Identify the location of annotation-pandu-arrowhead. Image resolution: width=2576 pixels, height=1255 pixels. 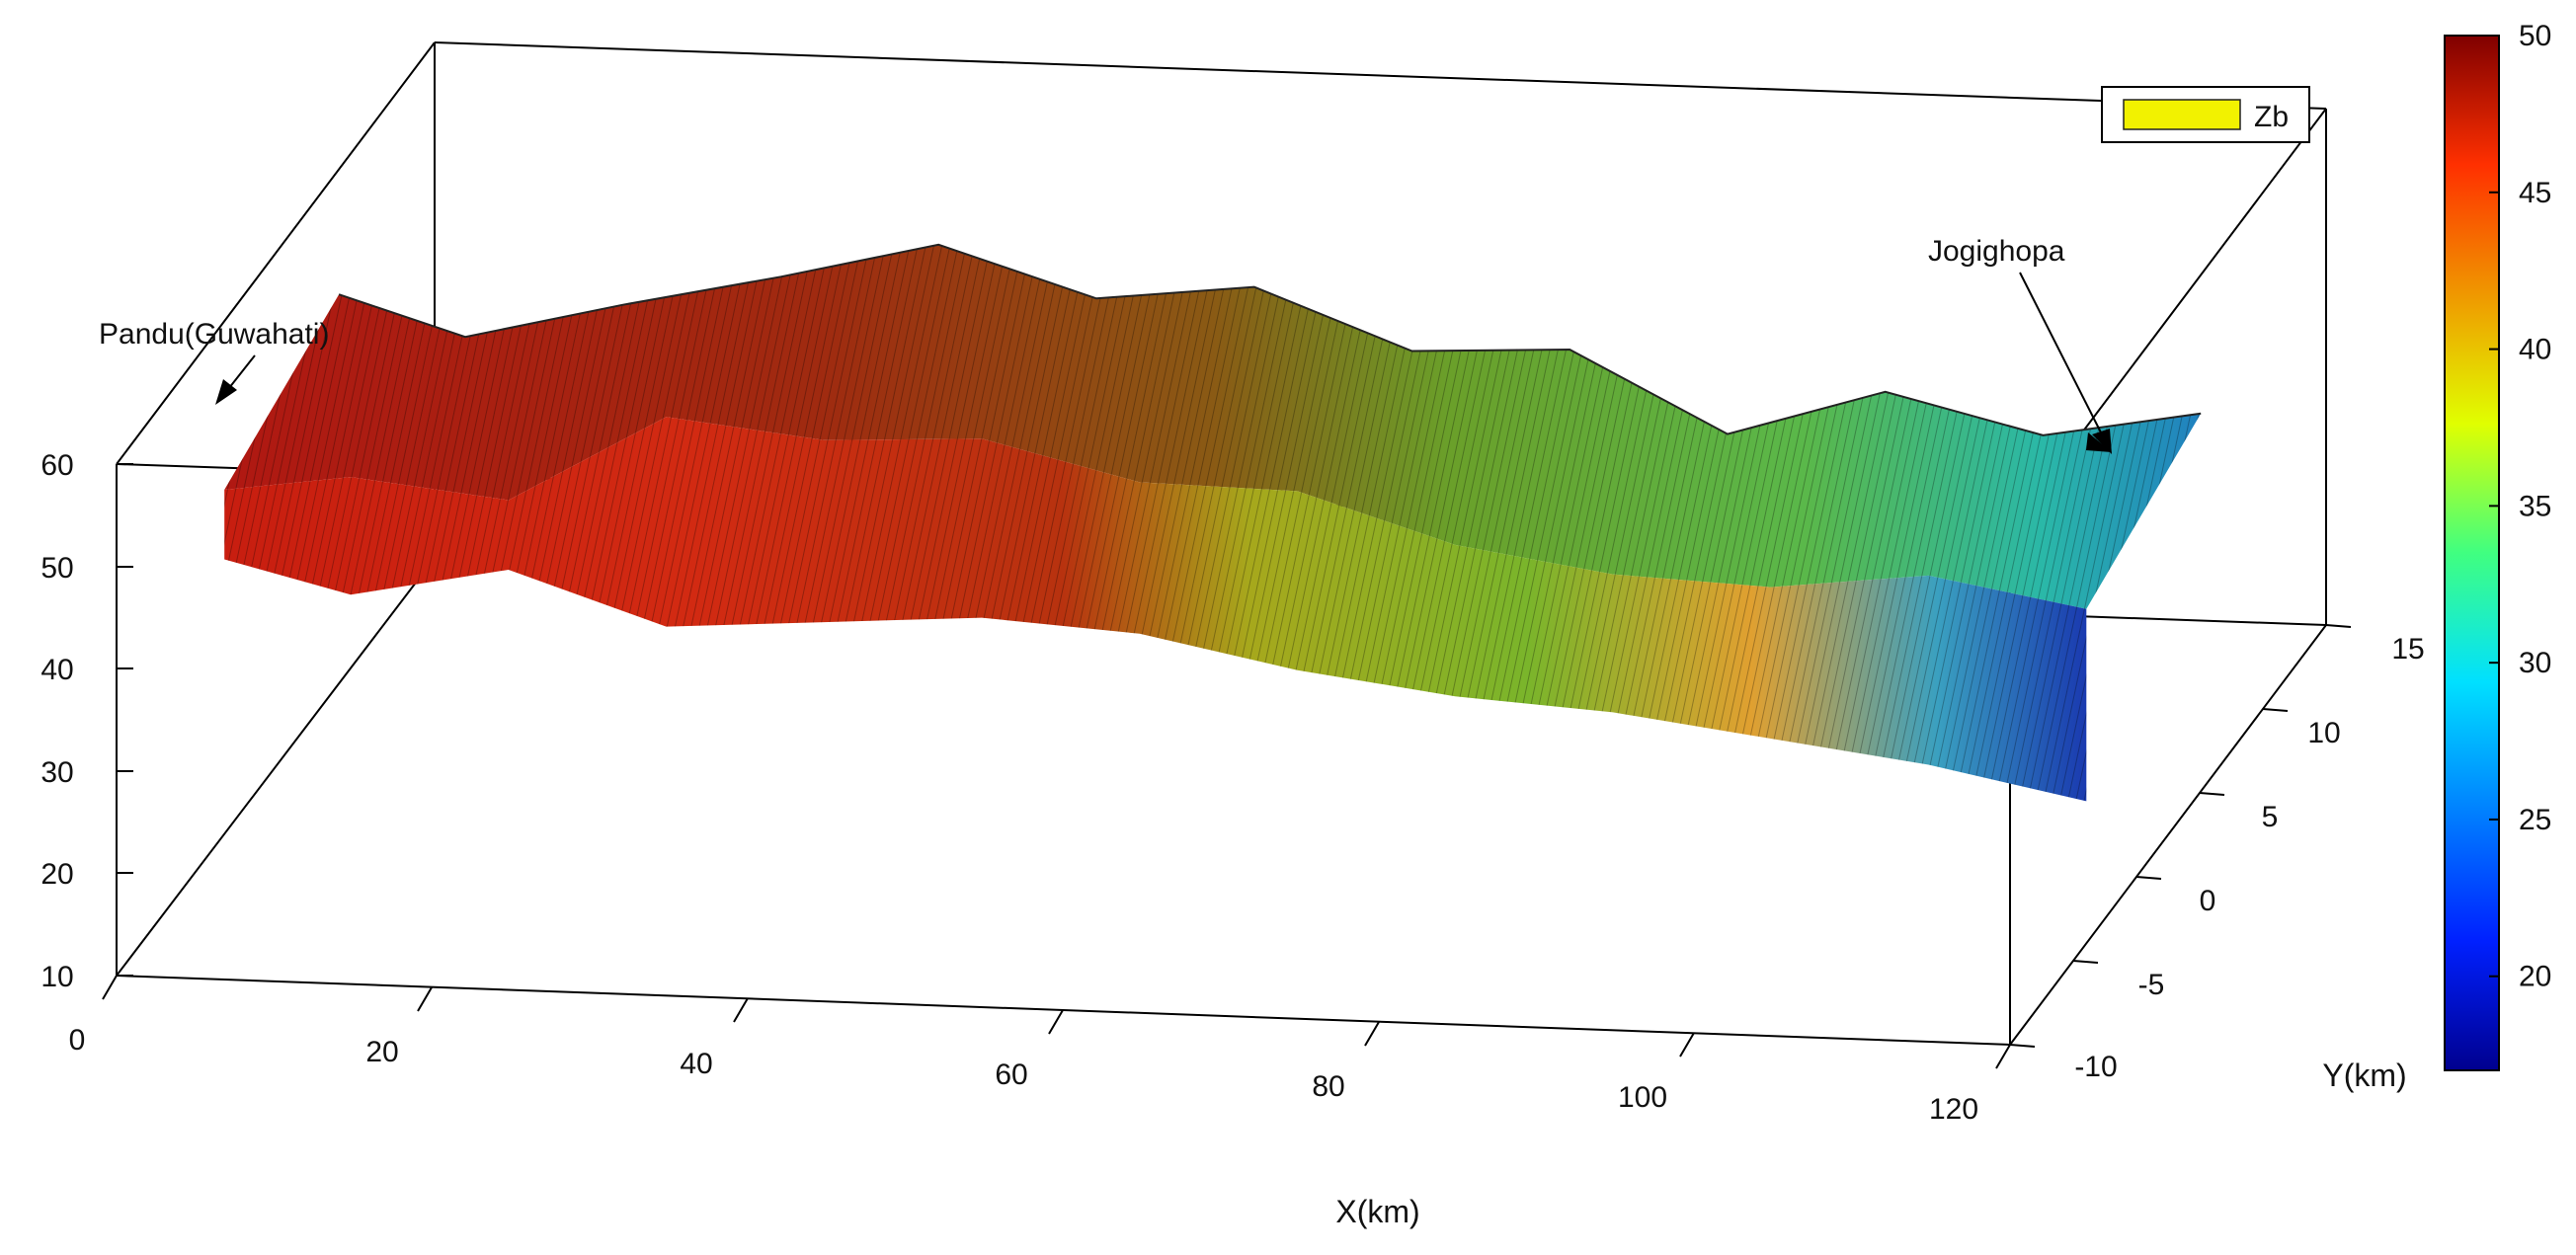
(226, 392).